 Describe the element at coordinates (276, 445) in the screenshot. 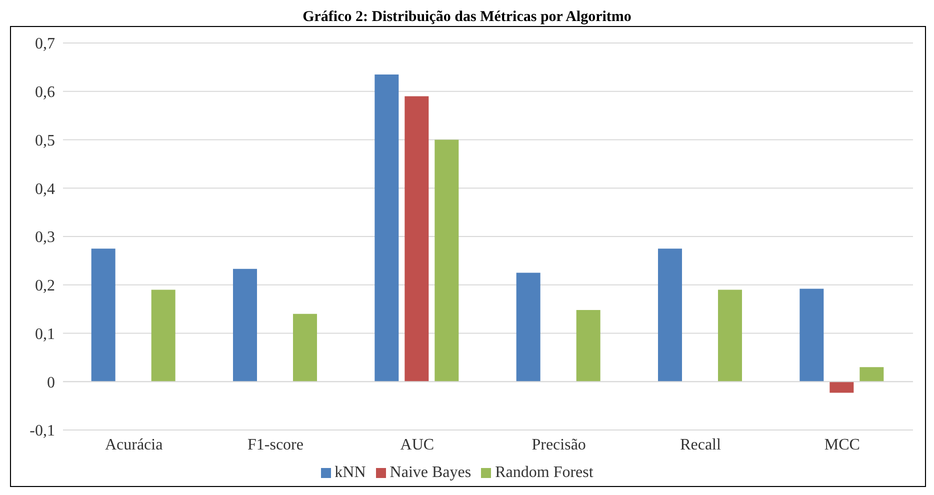

I see `x-tick-label: F1-score` at that location.